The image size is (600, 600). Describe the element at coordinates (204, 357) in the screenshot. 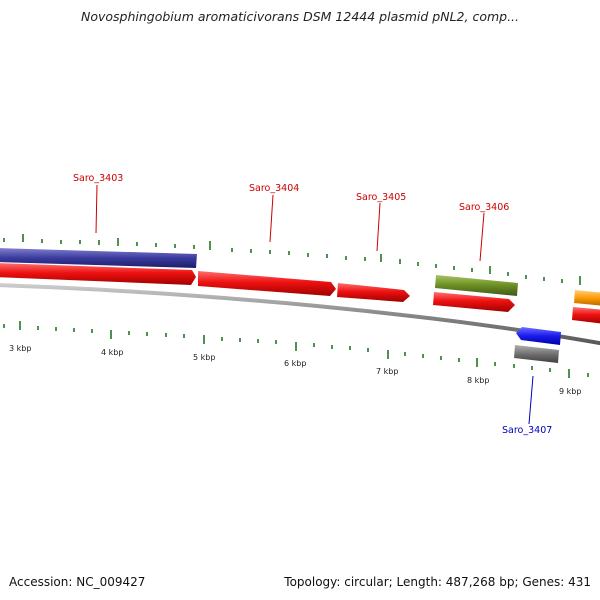

I see `kbp-label-5: 5 kbp` at that location.